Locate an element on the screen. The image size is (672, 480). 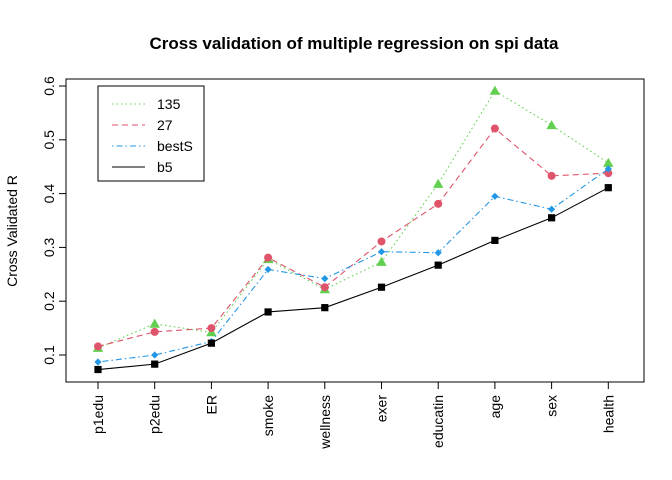
y-tick-label: 0.3 is located at coordinates (49, 247).